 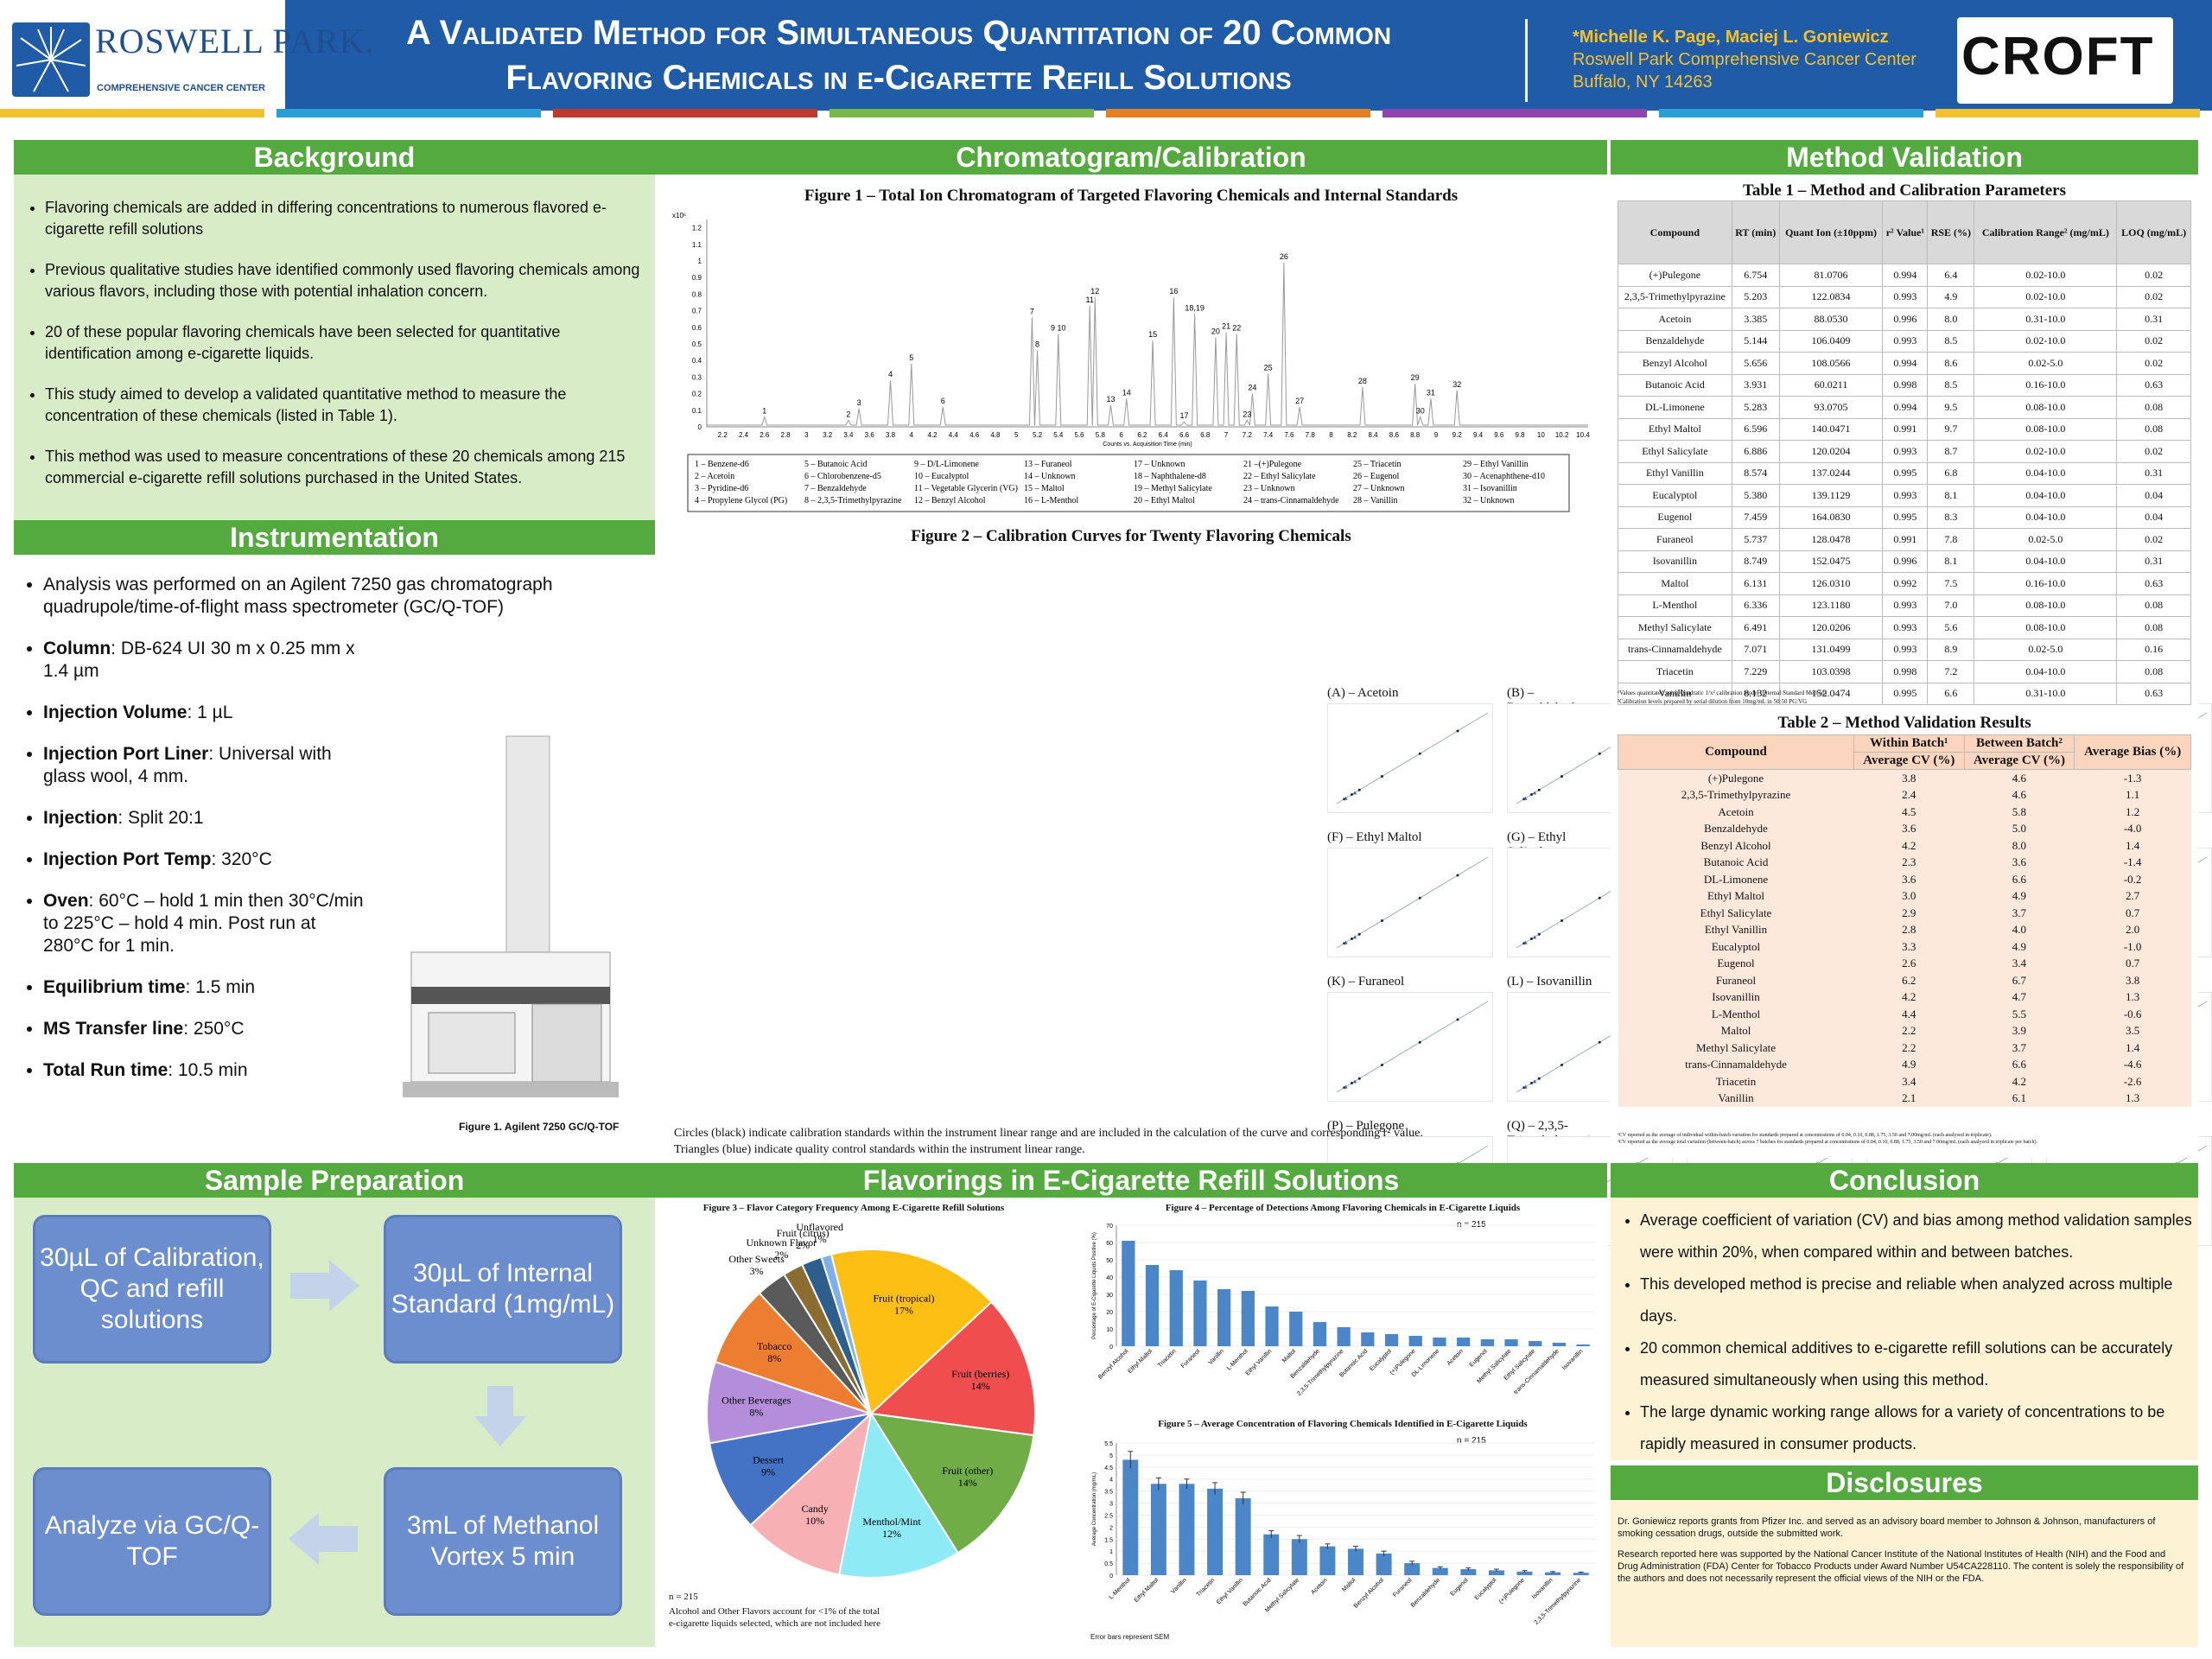 What do you see at coordinates (1904, 1482) in the screenshot?
I see `disclosures-heading: Disclosures` at bounding box center [1904, 1482].